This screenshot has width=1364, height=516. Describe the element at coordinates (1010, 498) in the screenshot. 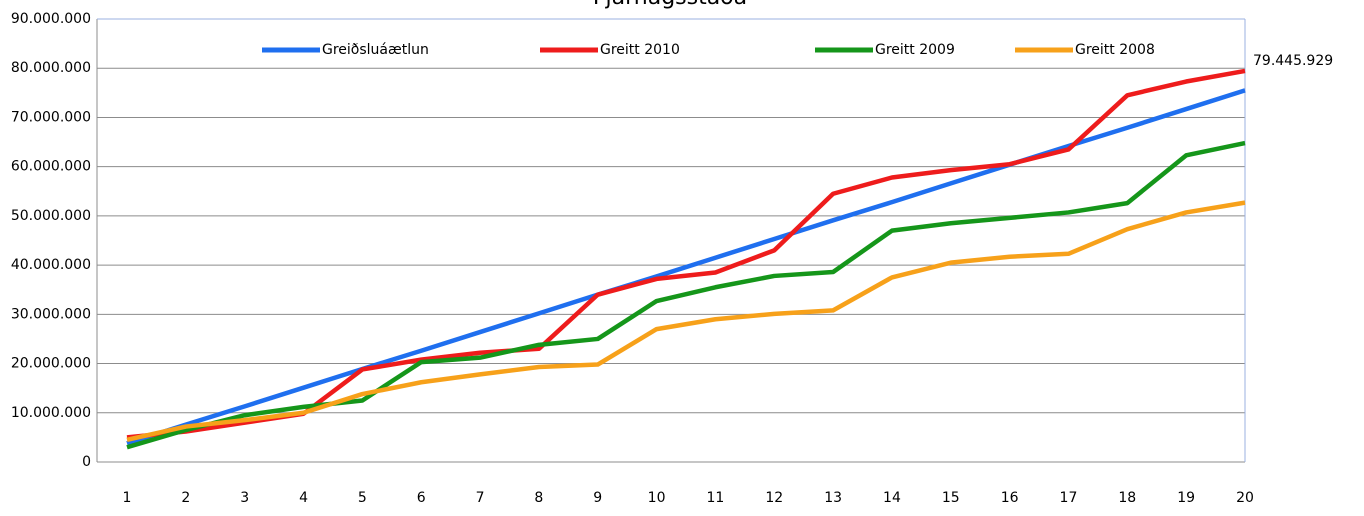

I see `x-tick-label: 16` at that location.